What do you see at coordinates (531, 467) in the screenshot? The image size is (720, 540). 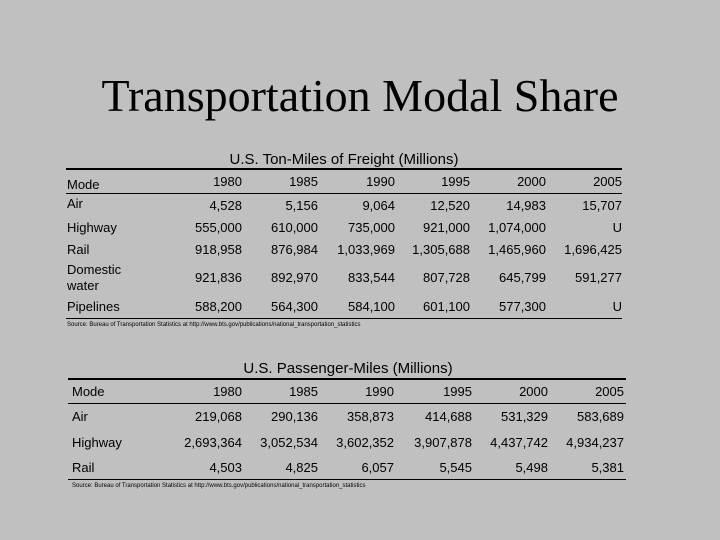 I see `passenger-cell: 5,498` at bounding box center [531, 467].